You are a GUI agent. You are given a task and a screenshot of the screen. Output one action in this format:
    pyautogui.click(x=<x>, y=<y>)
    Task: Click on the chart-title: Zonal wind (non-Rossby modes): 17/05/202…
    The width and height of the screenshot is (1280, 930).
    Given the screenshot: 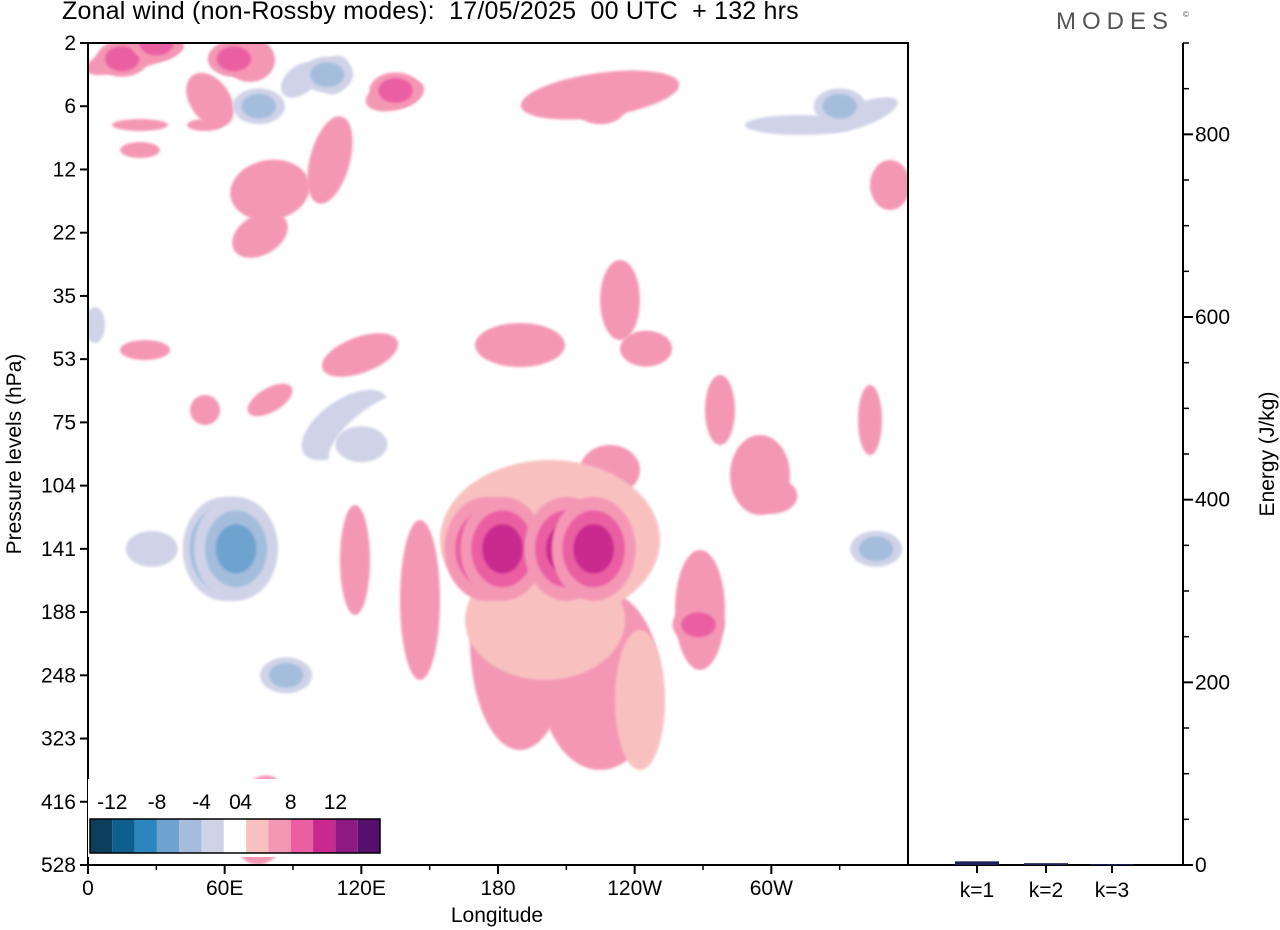 What is the action you would take?
    pyautogui.click(x=430, y=12)
    